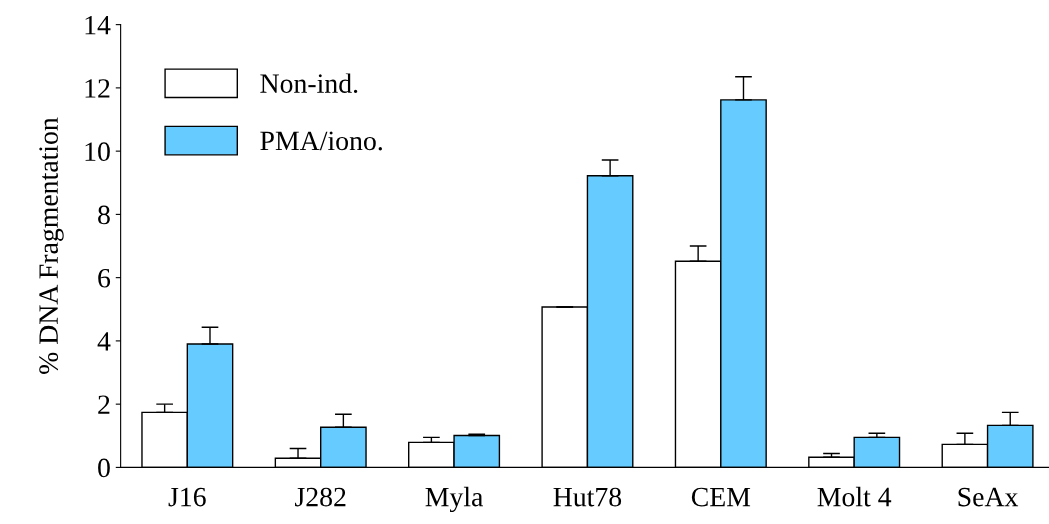 The height and width of the screenshot is (524, 1049). What do you see at coordinates (854, 496) in the screenshot?
I see `x-tick-label: Molt 4` at bounding box center [854, 496].